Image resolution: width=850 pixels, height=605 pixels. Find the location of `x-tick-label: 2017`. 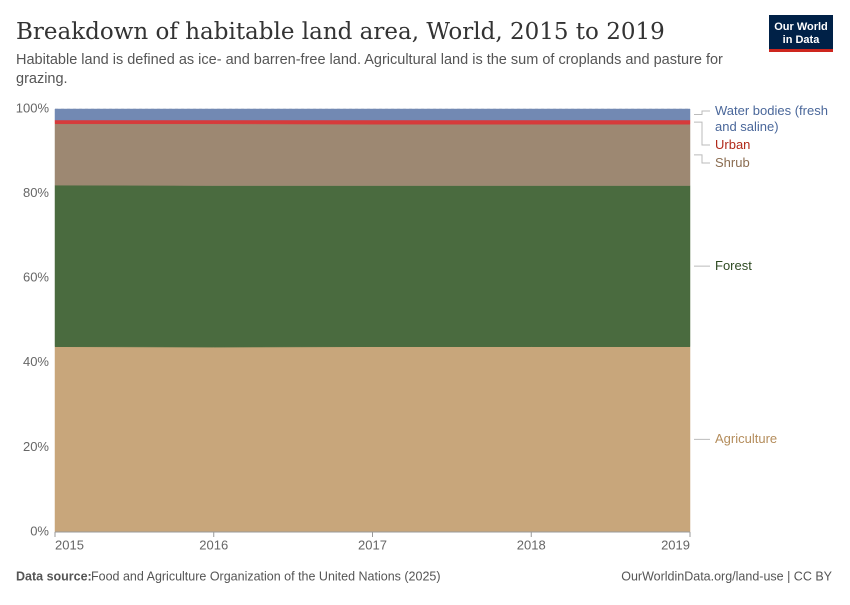

x-tick-label: 2017 is located at coordinates (372, 544).